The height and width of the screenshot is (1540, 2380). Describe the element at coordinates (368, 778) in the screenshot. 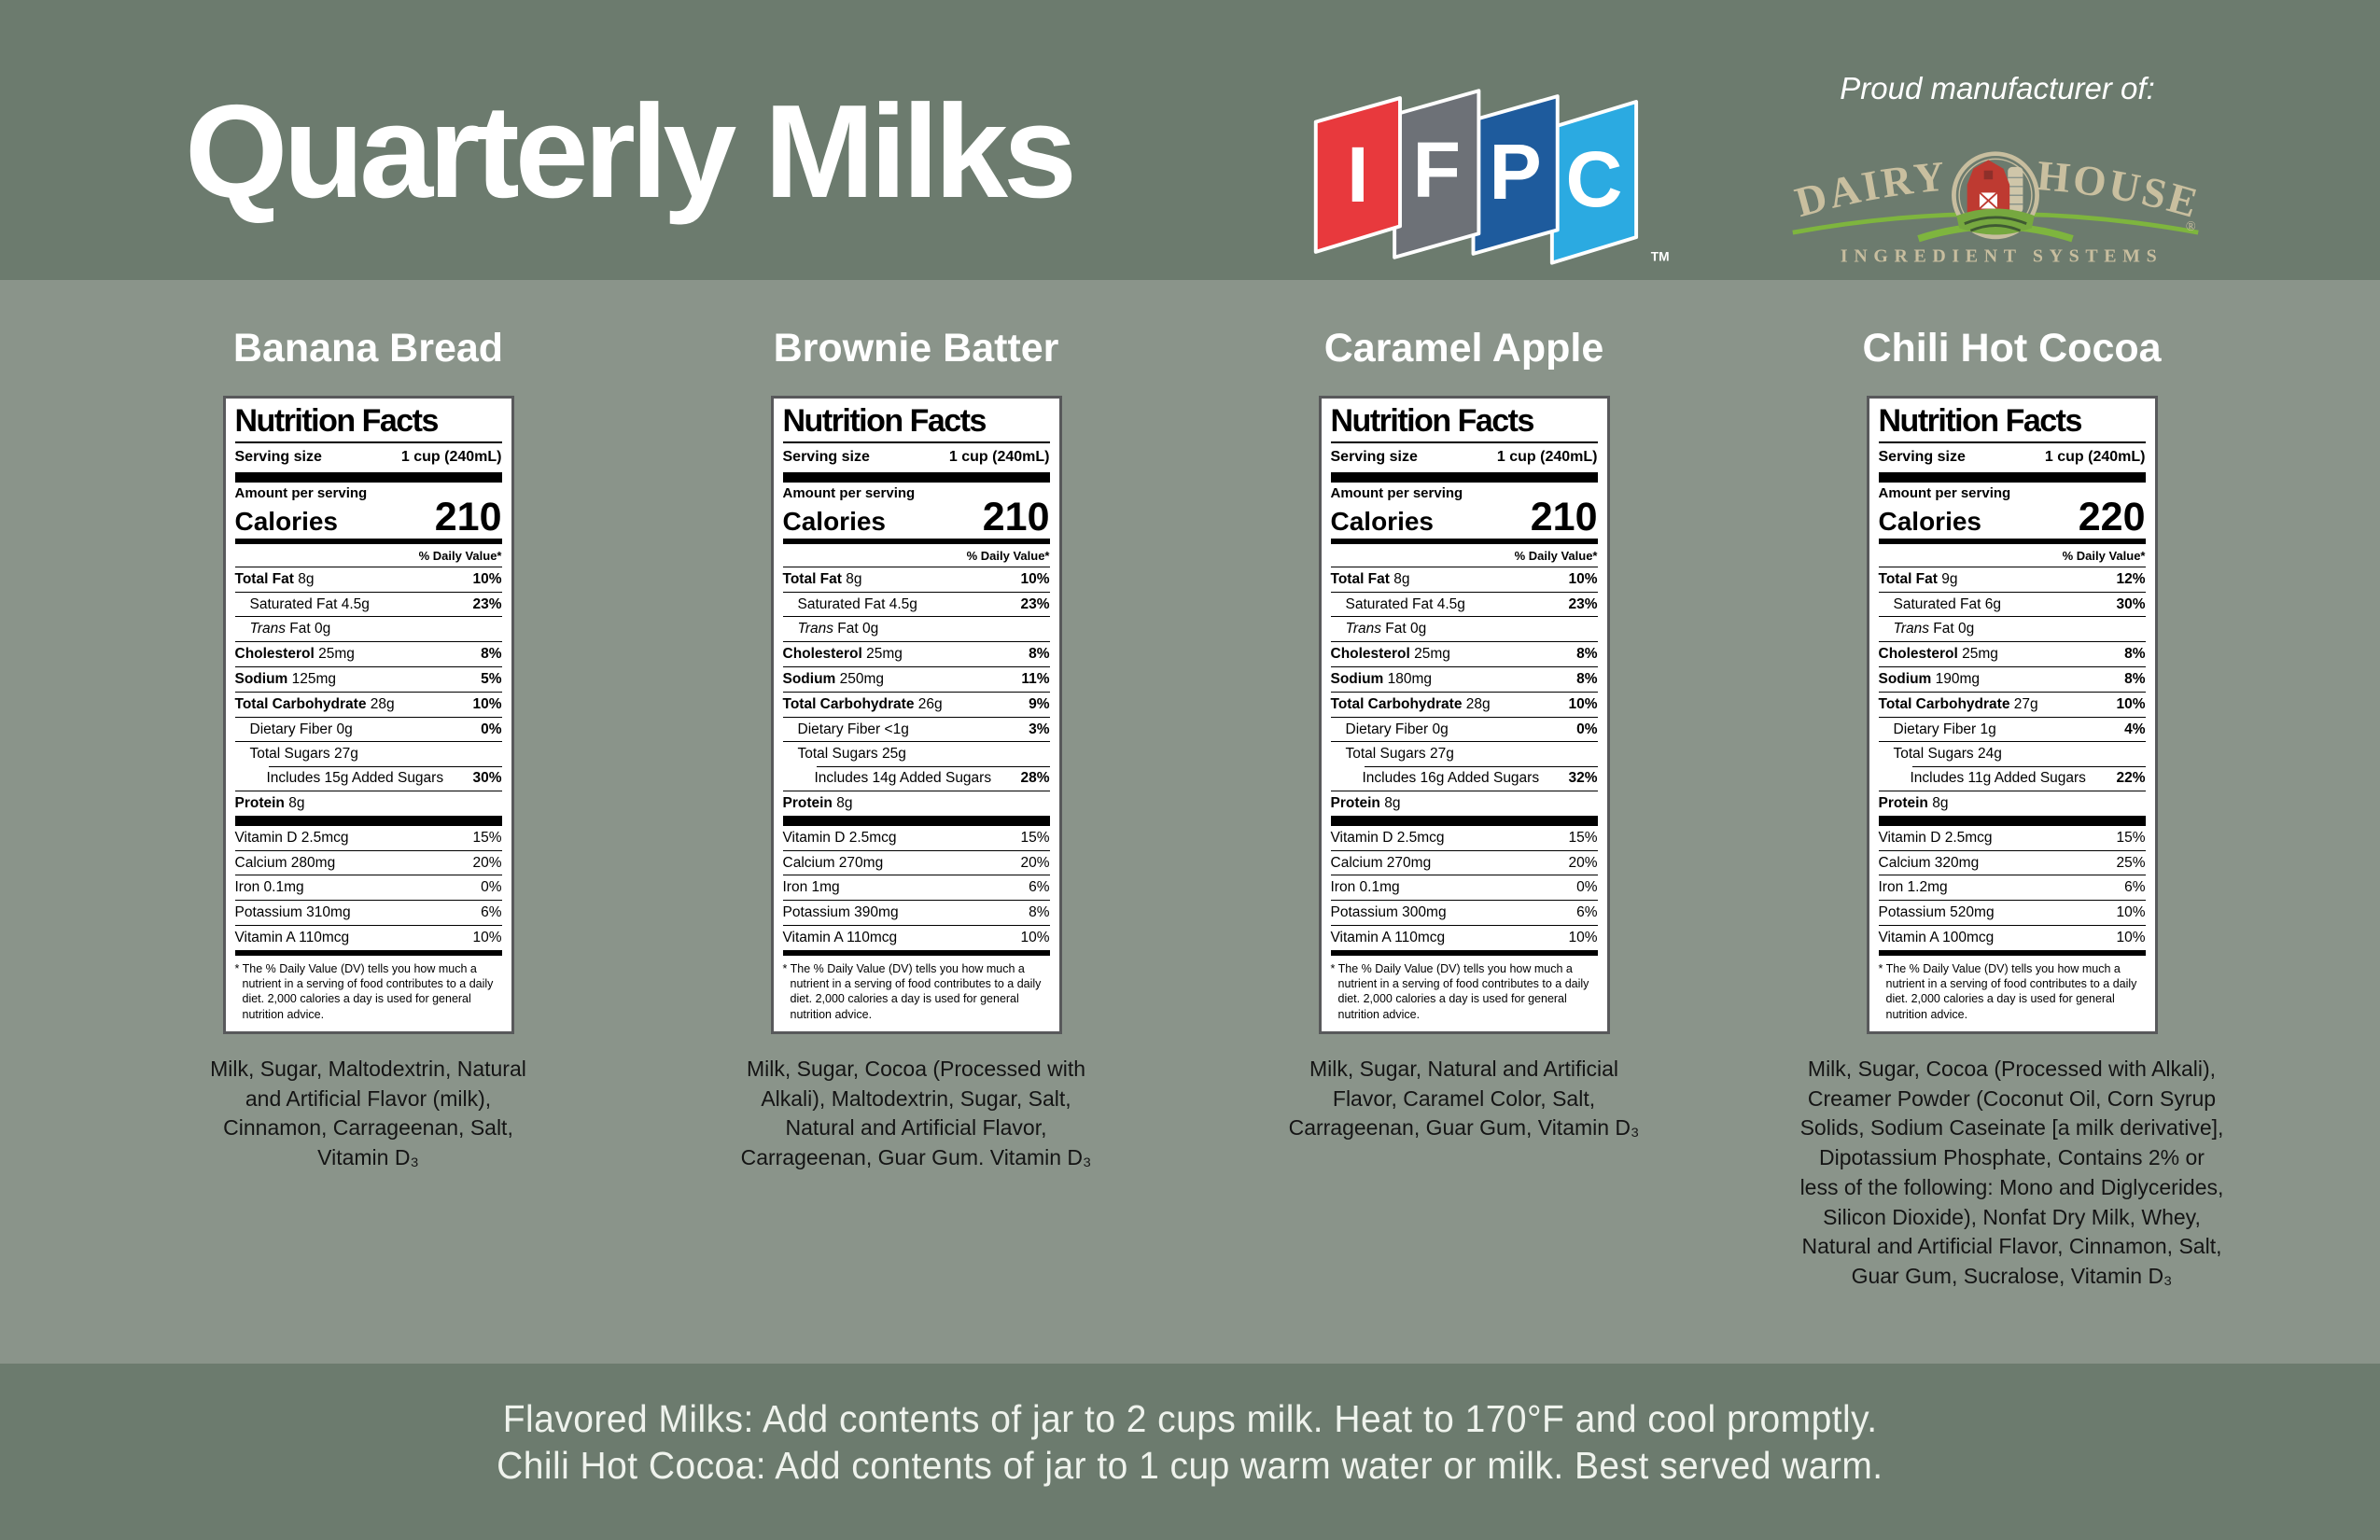

I see `nutrient-row: Includes 15g Added Sugars 30%` at that location.